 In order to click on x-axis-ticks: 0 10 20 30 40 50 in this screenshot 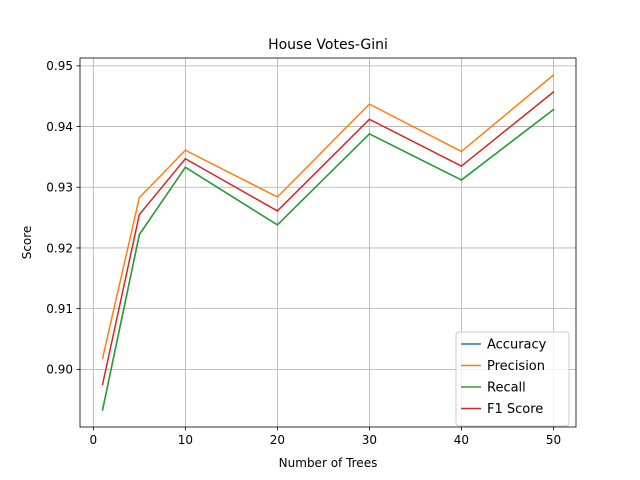, I will do `click(325, 437)`.